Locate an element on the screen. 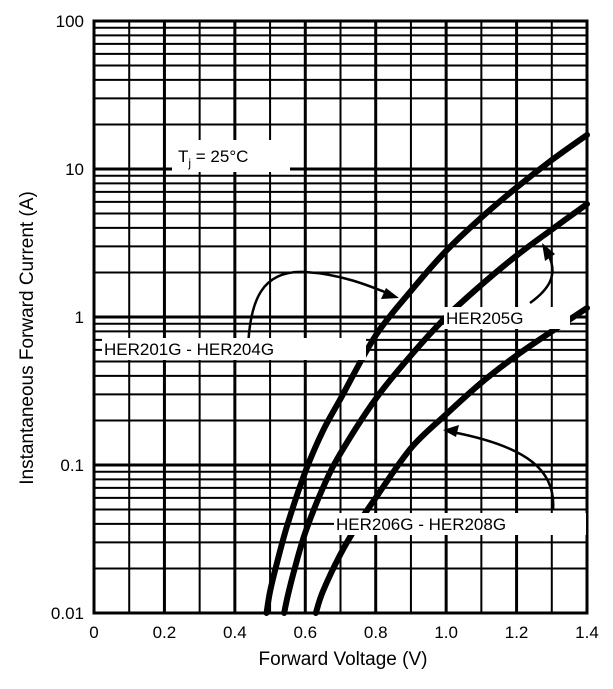 This screenshot has height=689, width=613. series-label-her201g-her204g: HER201G - HER204G is located at coordinates (189, 349).